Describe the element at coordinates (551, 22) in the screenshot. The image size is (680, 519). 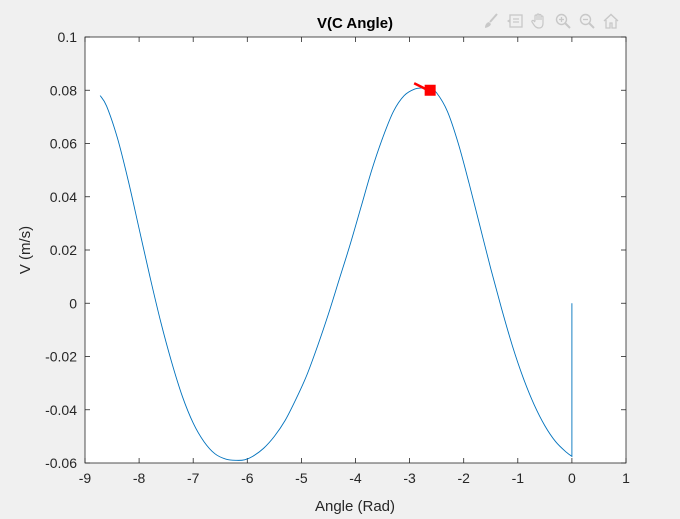
I see `axes-toolbar` at that location.